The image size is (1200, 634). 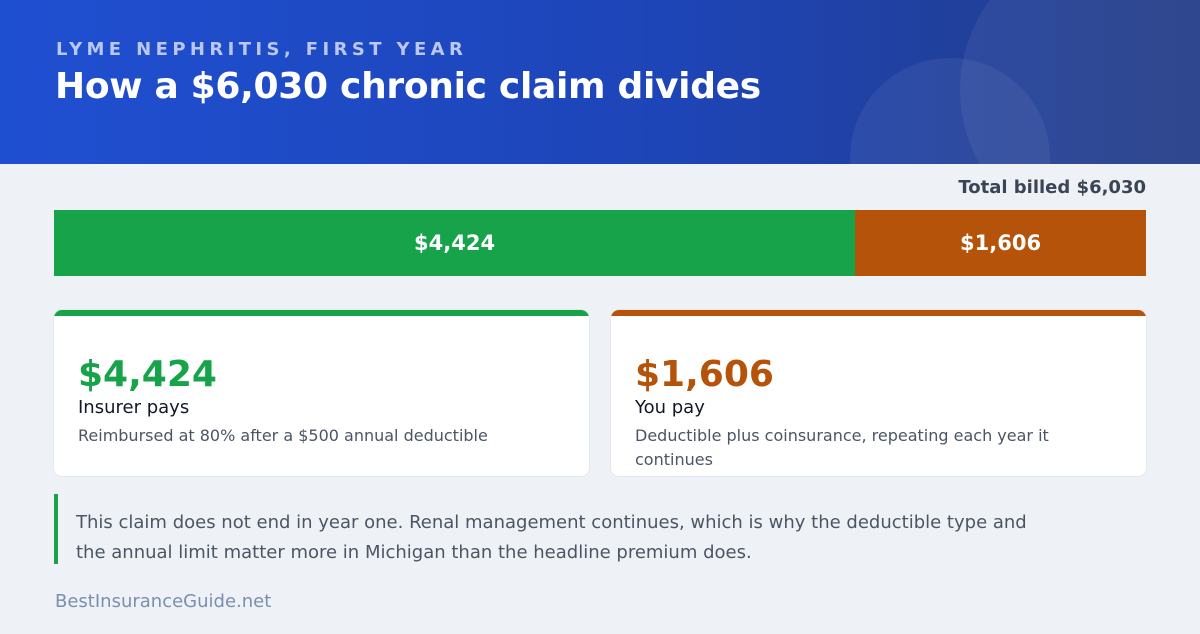 I want to click on bar-value-label: $1,606, so click(x=1001, y=243).